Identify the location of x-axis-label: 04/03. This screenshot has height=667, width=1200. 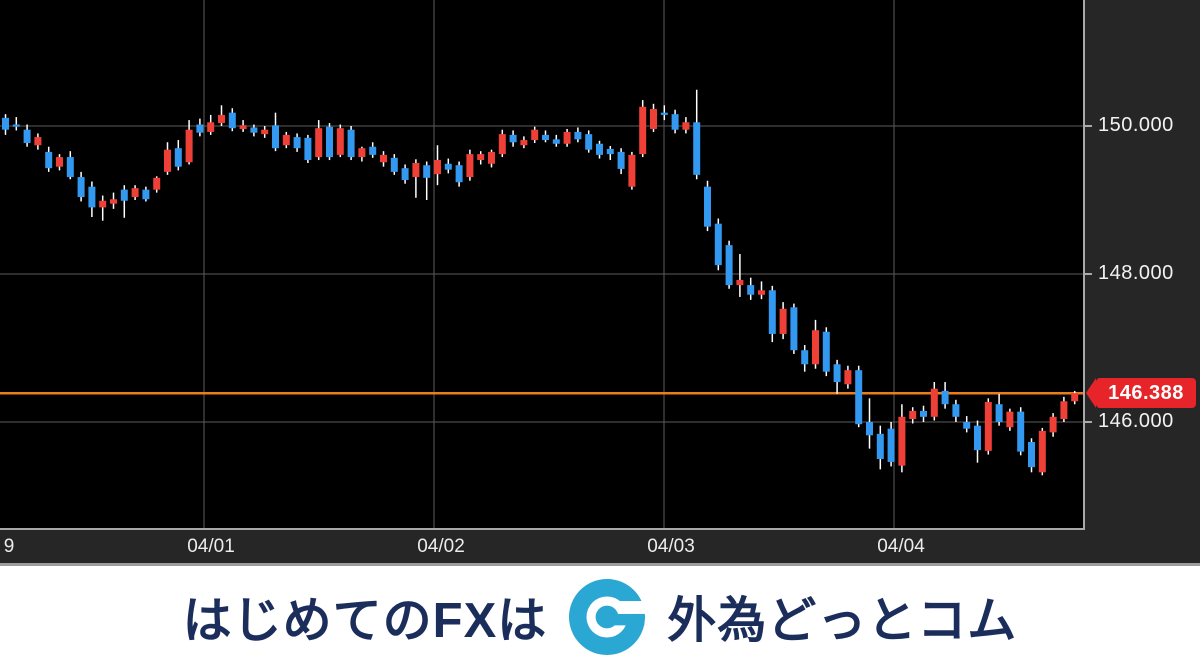
(671, 546).